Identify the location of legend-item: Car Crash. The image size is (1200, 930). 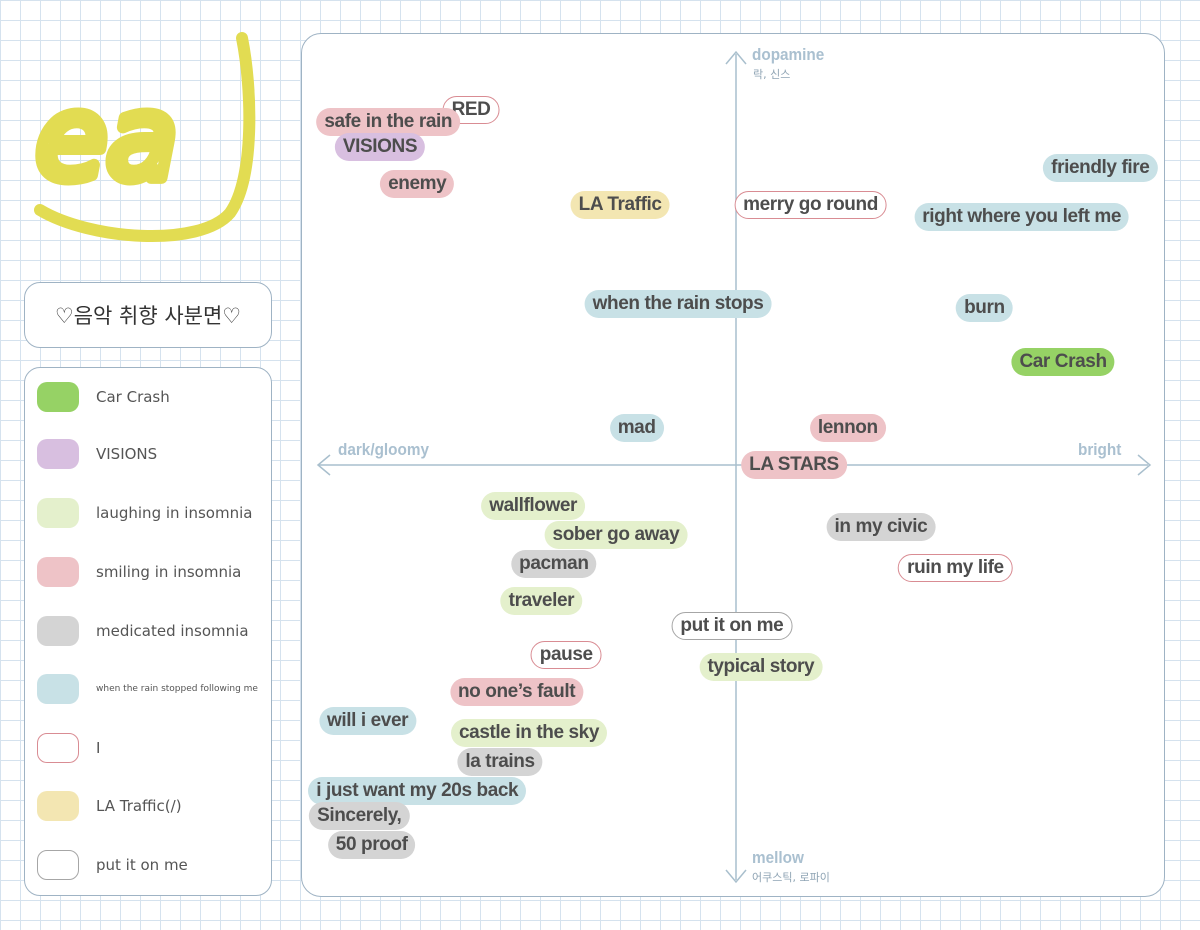
(103, 397).